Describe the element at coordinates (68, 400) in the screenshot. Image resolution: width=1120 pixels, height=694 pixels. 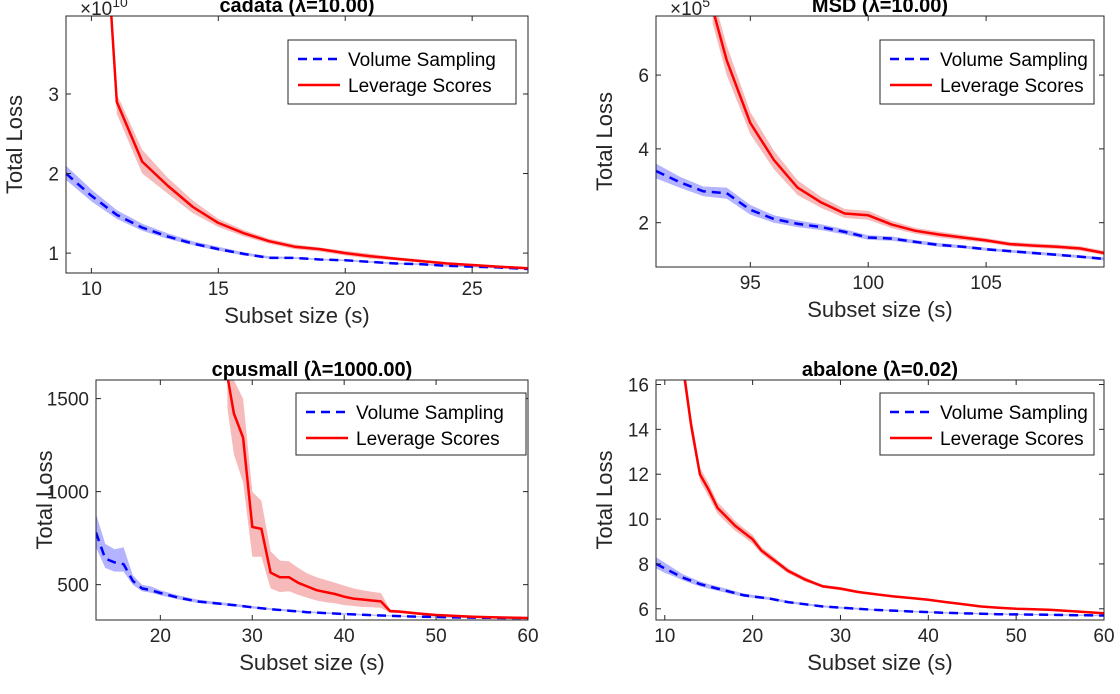
I see `y-tick-label: 1500` at that location.